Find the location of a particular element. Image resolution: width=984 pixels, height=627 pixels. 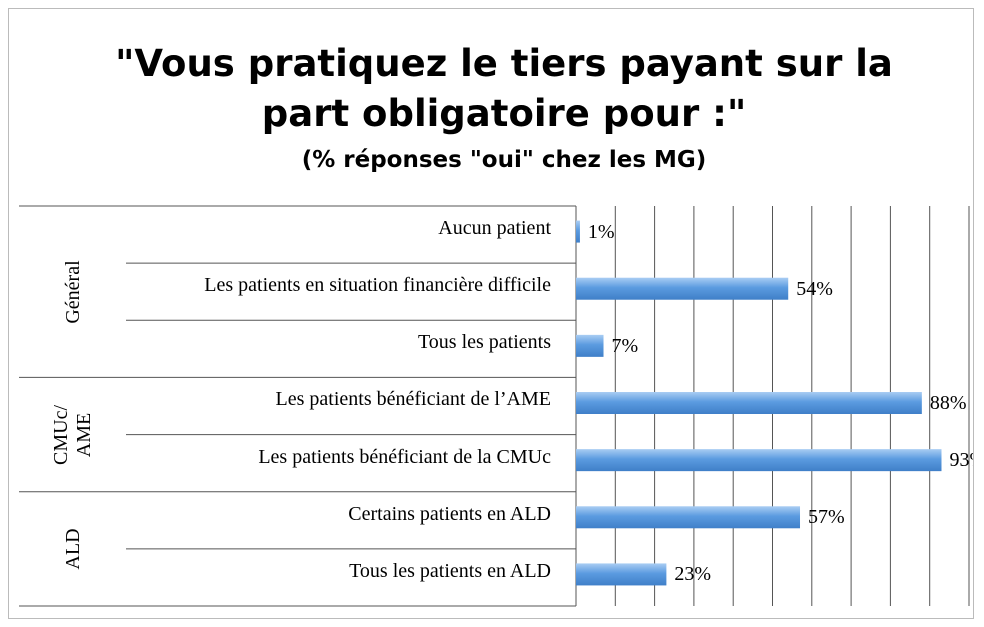

group-label: Général is located at coordinates (72, 292).